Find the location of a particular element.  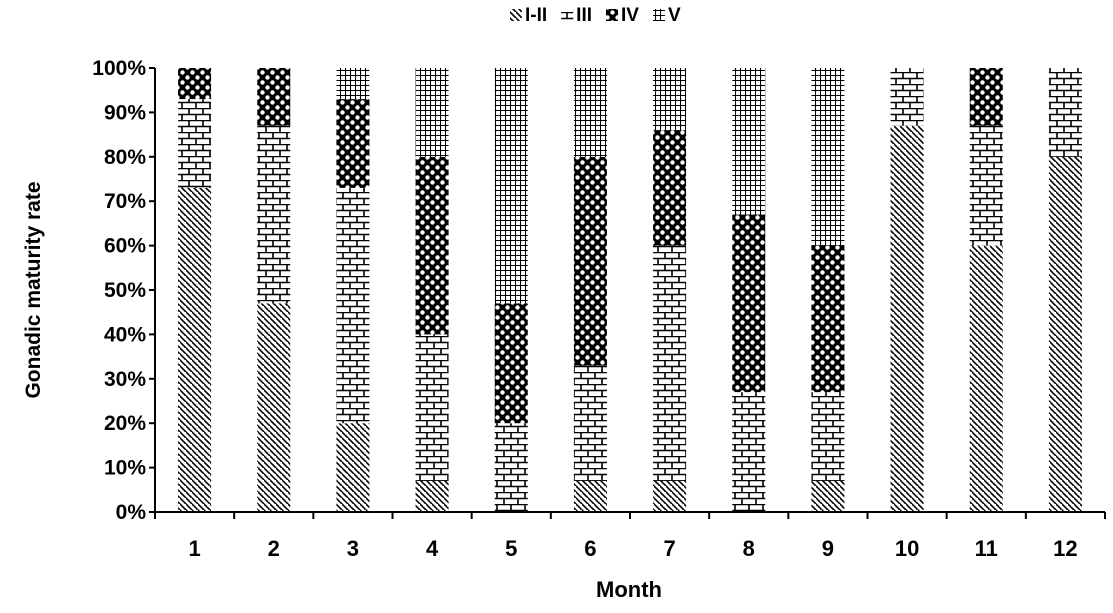

y-axis-label: Gonadic maturity rate is located at coordinates (33, 289).